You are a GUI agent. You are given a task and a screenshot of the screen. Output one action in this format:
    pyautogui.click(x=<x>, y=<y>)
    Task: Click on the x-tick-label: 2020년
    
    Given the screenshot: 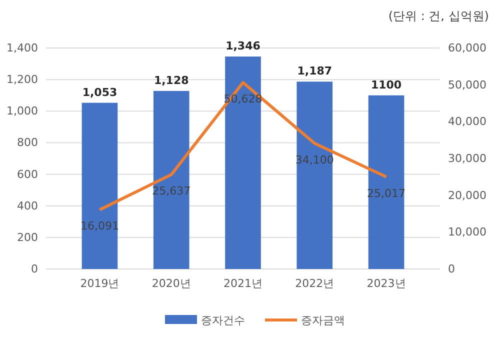 What is the action you would take?
    pyautogui.click(x=171, y=283)
    